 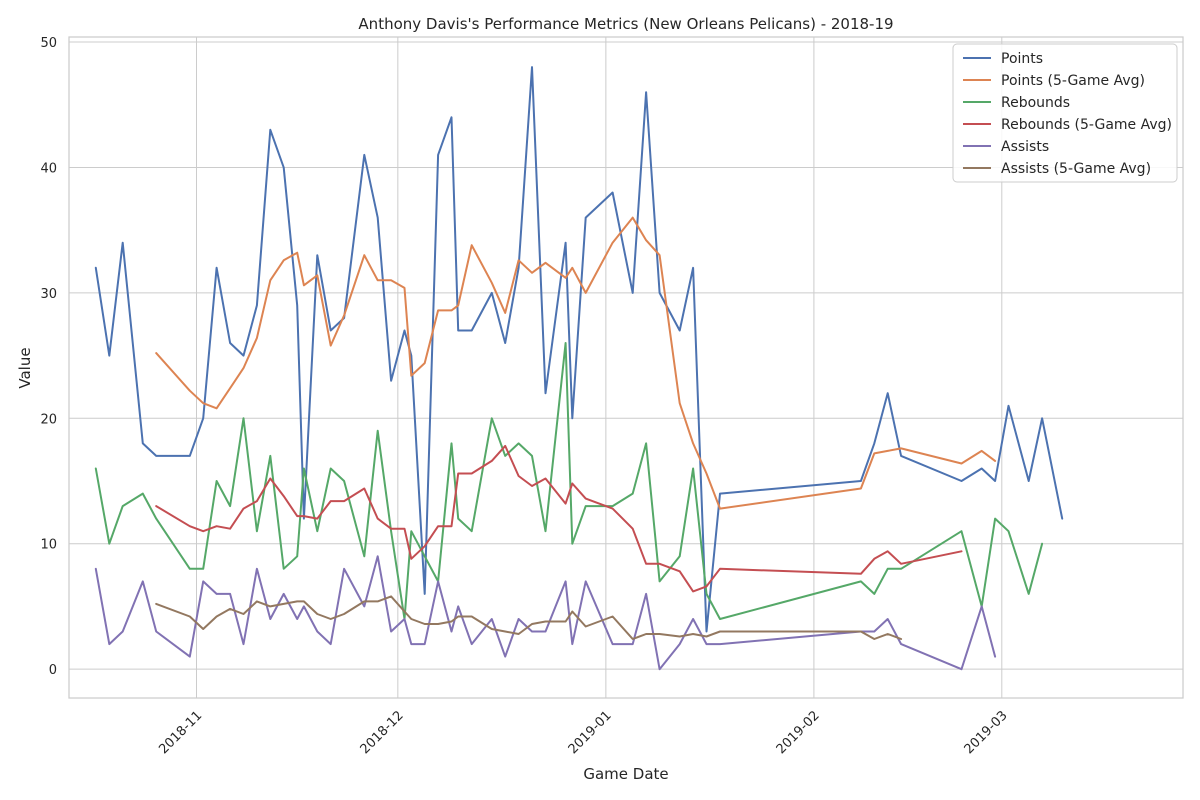 What do you see at coordinates (25, 367) in the screenshot?
I see `y-axis-label: Value` at bounding box center [25, 367].